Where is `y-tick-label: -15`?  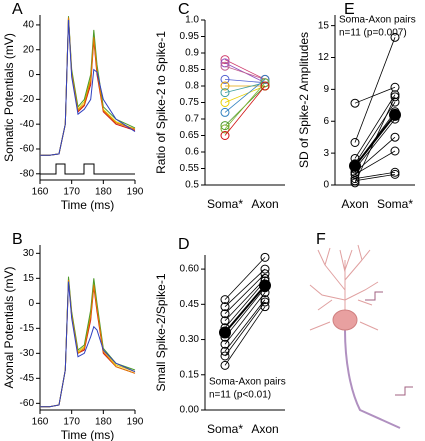 y-tick-label: -15 is located at coordinates (27, 328).